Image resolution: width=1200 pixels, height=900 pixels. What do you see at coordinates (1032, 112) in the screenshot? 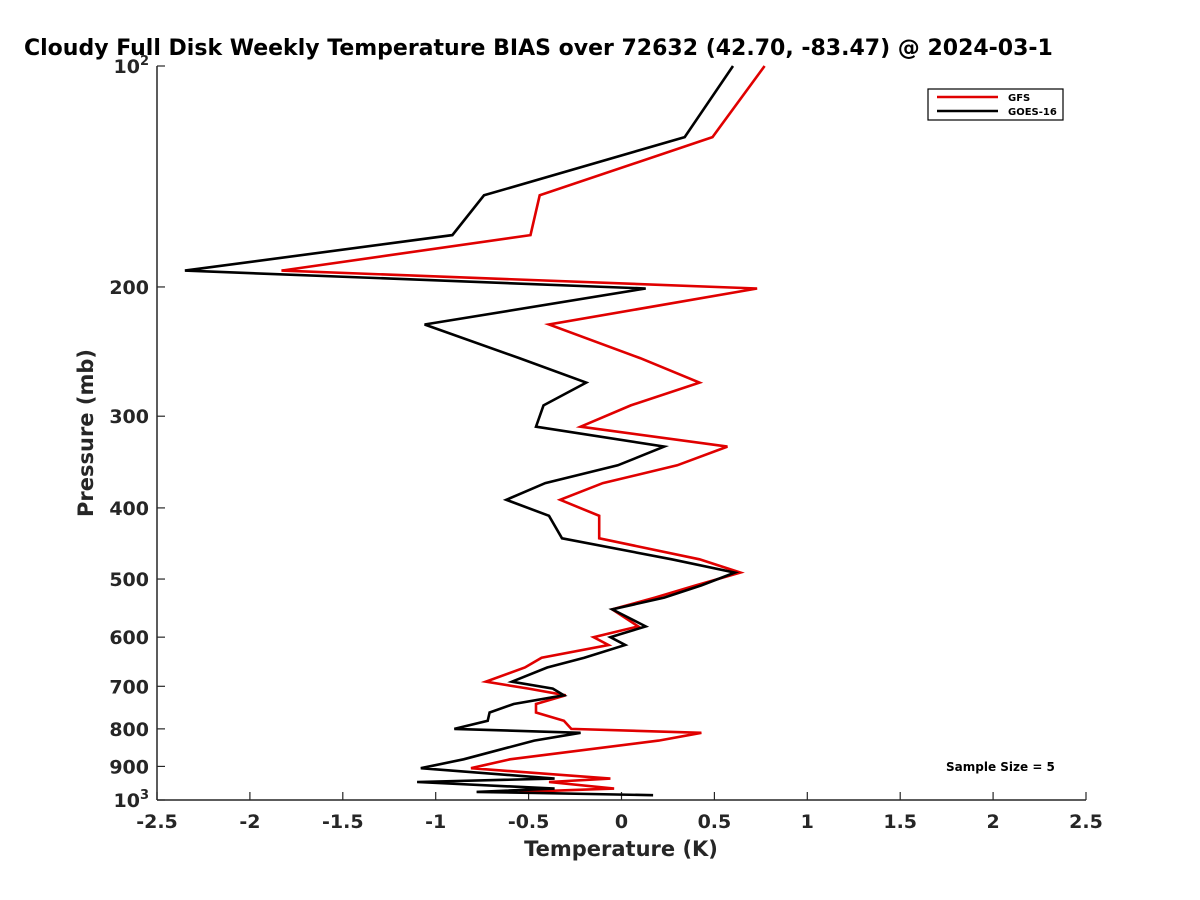
I see `legend-label-goes16: GOES-16` at bounding box center [1032, 112].